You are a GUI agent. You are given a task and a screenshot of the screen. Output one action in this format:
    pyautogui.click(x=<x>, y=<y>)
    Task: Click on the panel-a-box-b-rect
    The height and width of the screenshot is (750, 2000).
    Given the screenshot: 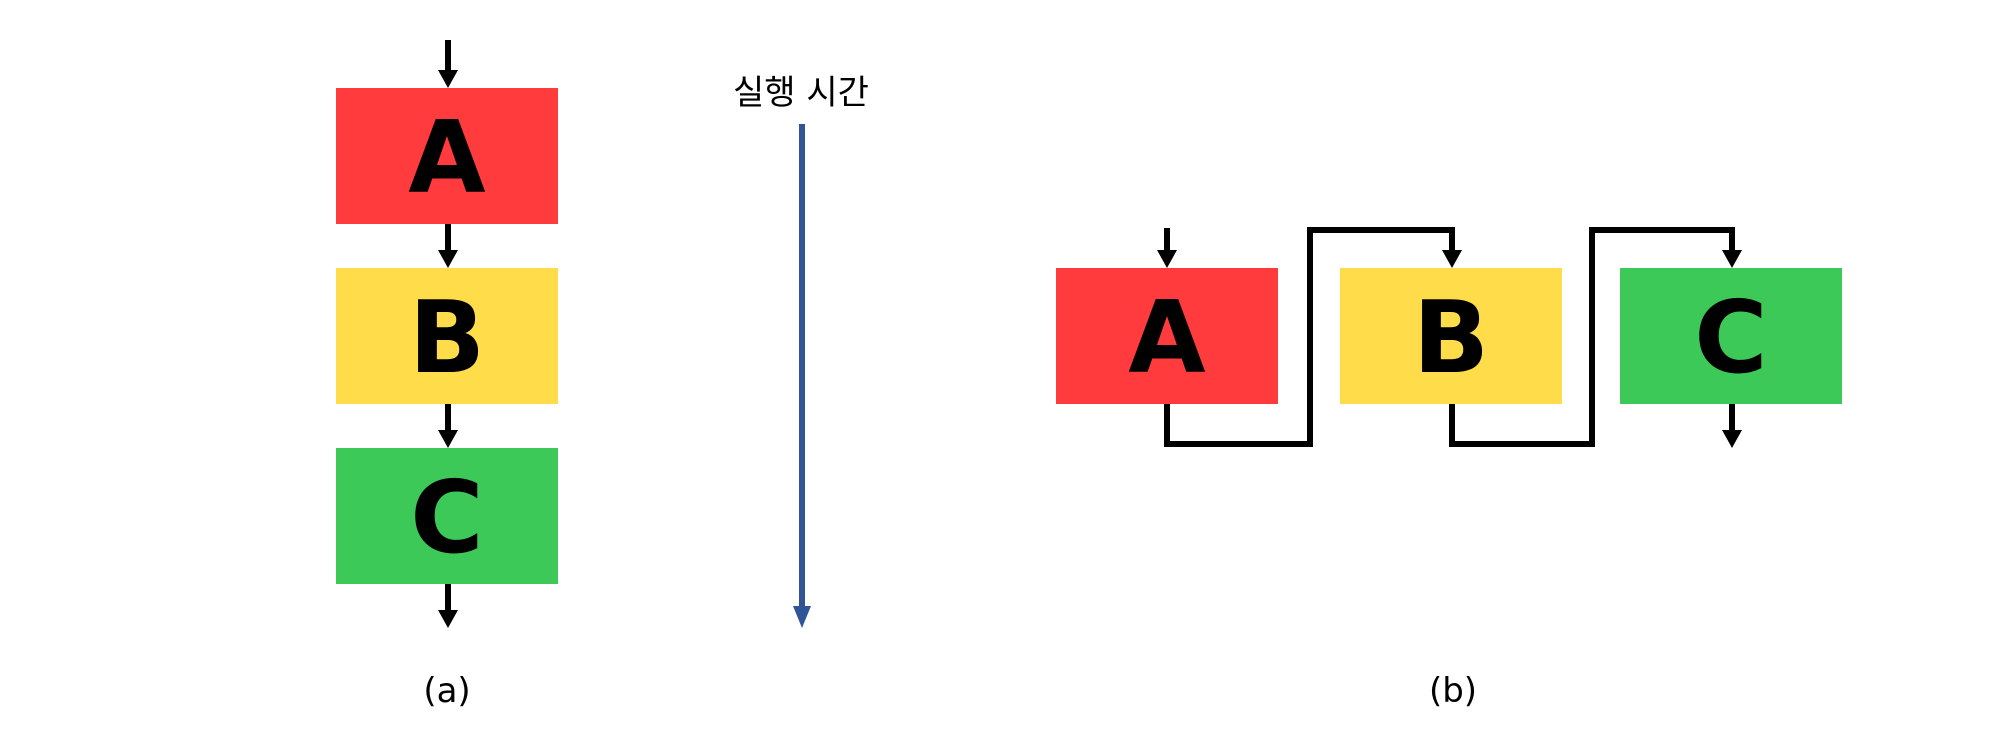 What is the action you would take?
    pyautogui.click(x=447, y=336)
    